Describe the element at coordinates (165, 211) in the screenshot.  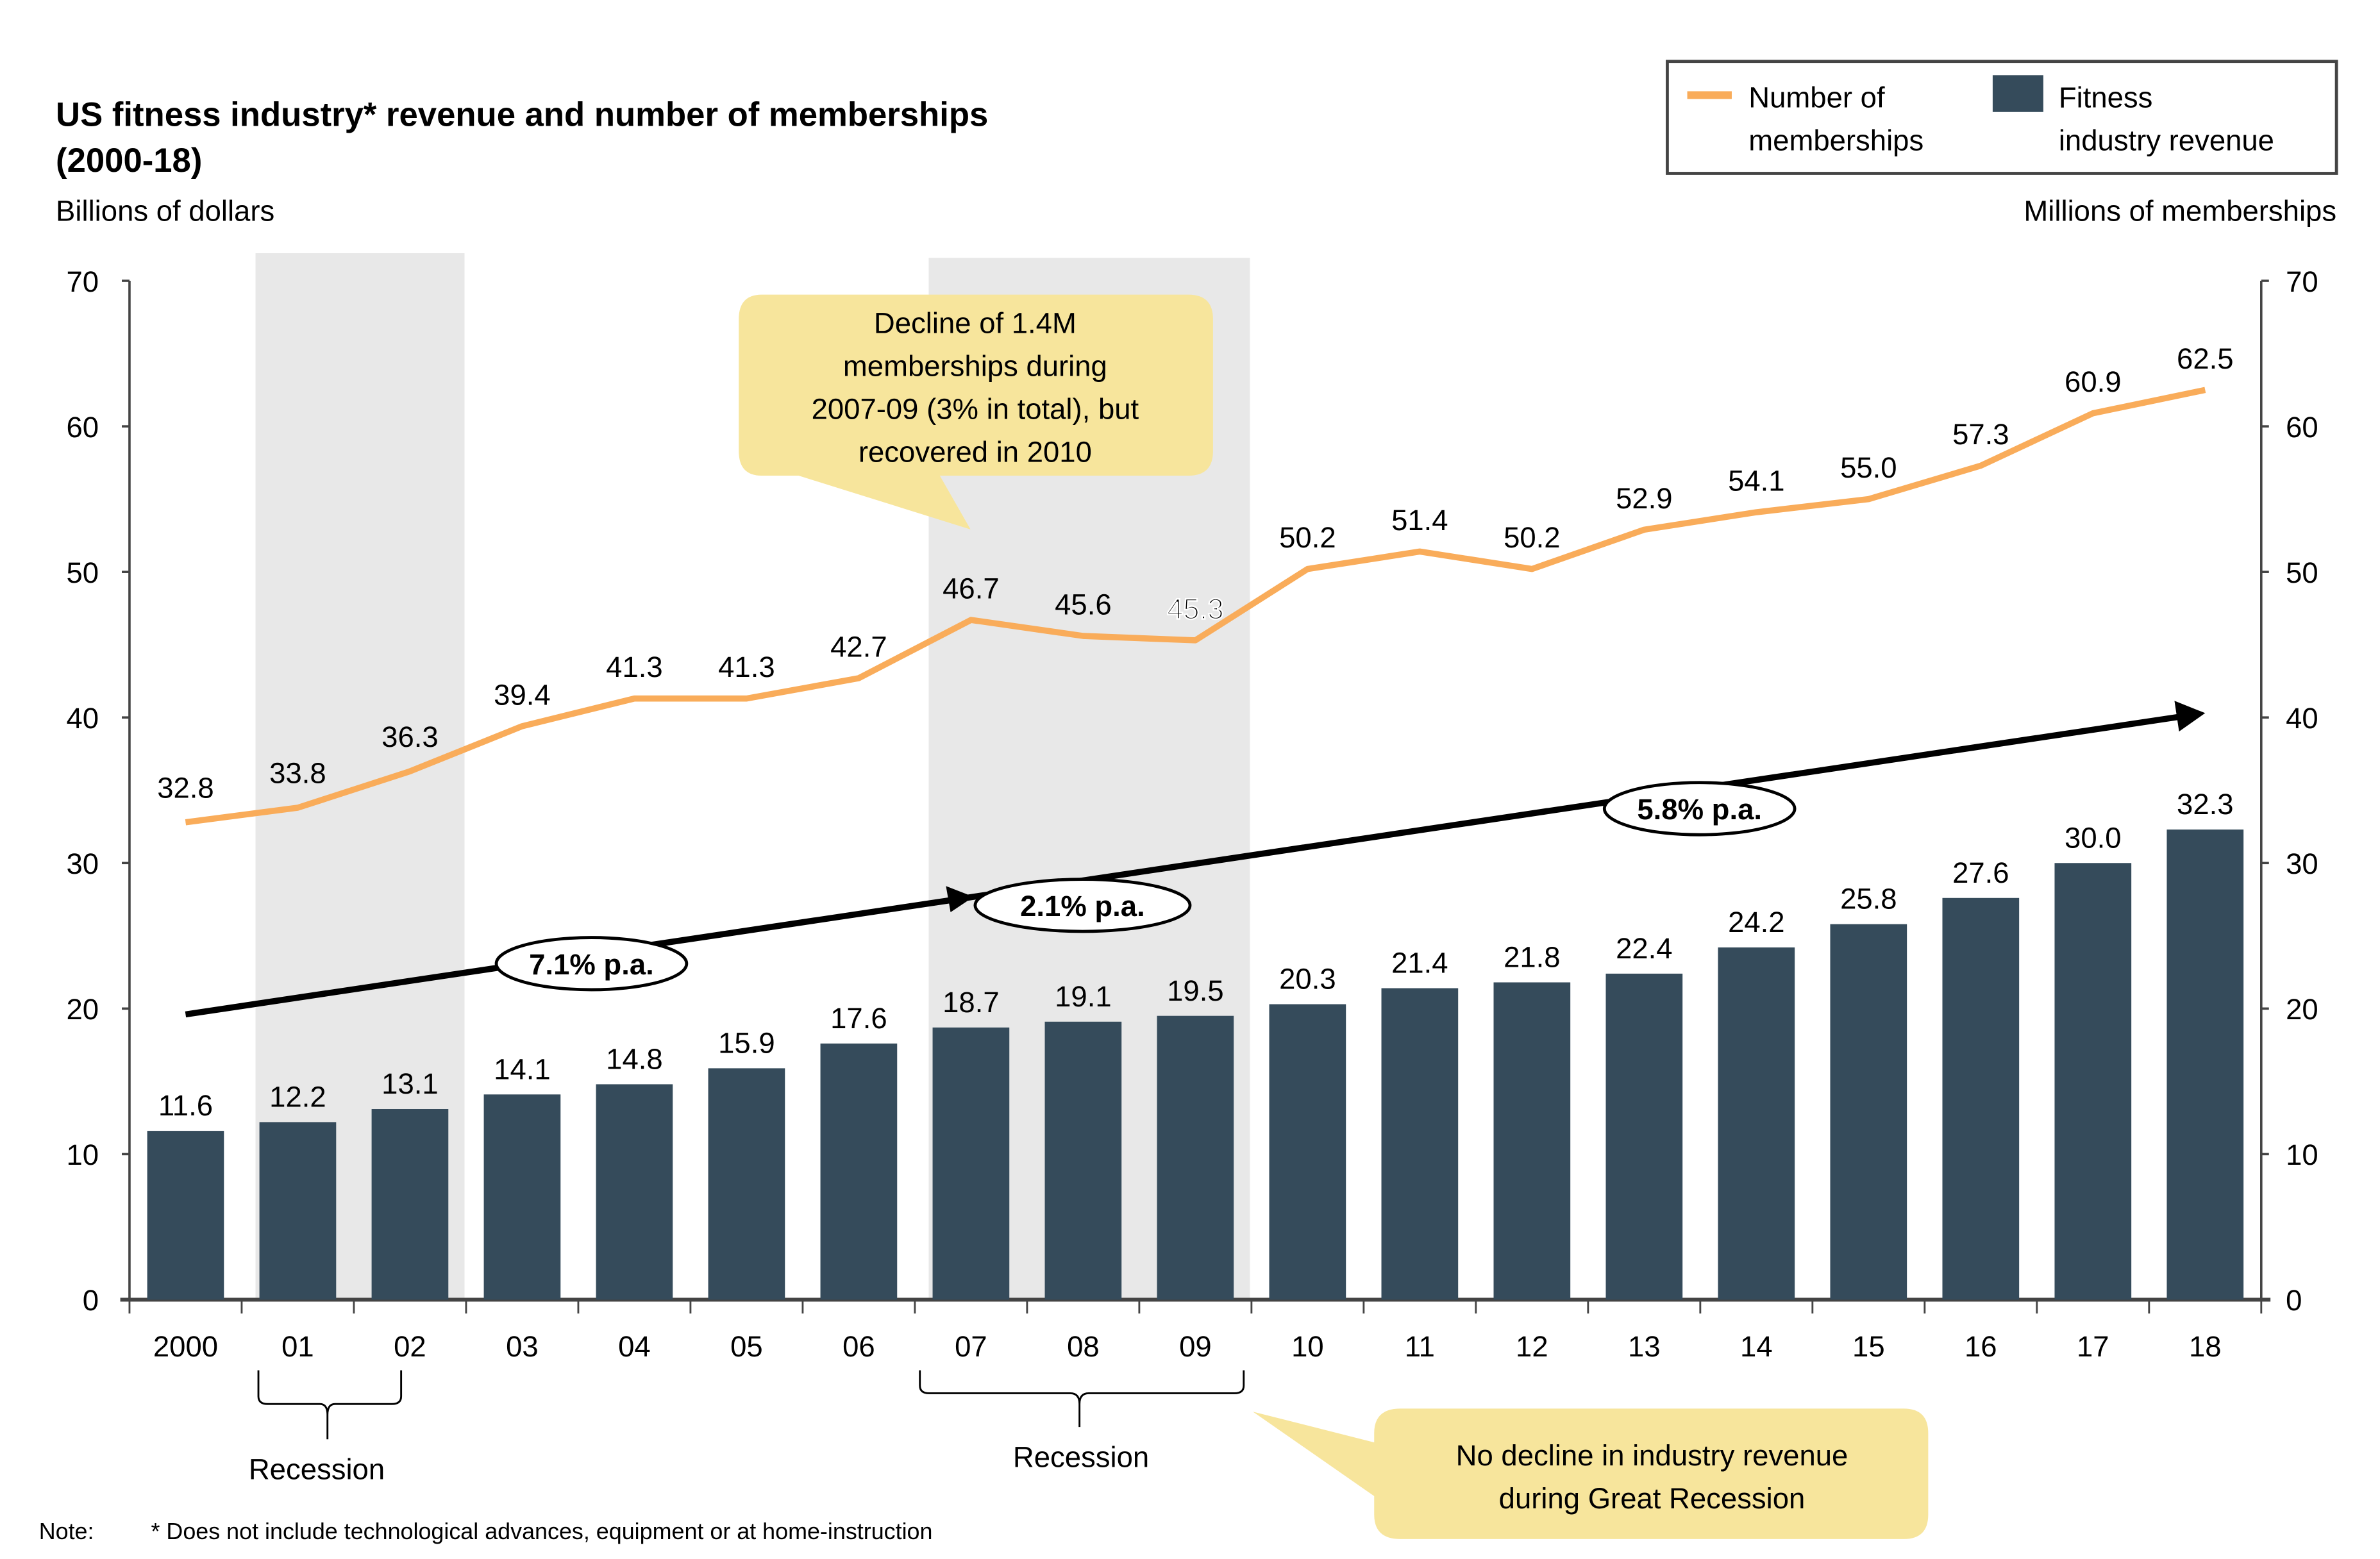
I see `left-axis-label: Billions of dollars` at that location.